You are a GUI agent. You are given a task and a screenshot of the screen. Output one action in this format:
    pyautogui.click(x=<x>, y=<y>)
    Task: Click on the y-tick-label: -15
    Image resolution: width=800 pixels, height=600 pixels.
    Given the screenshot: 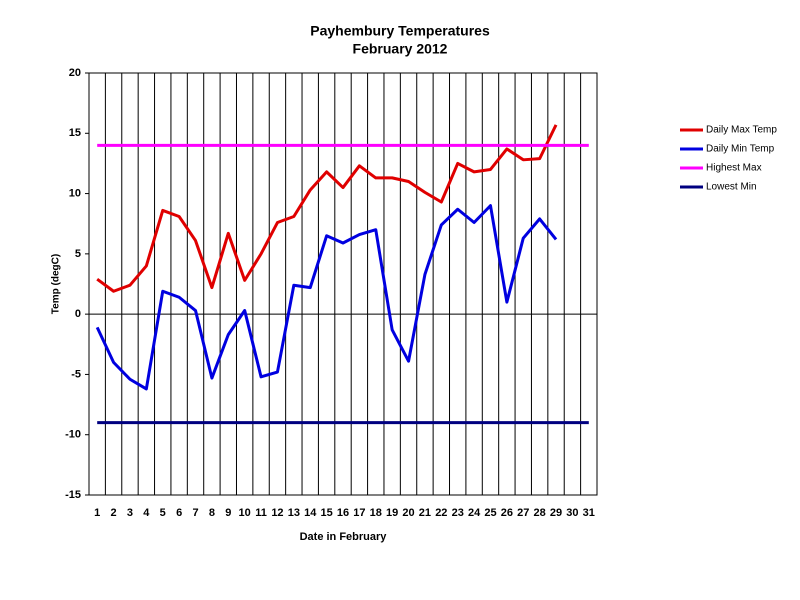 What is the action you would take?
    pyautogui.click(x=73, y=495)
    